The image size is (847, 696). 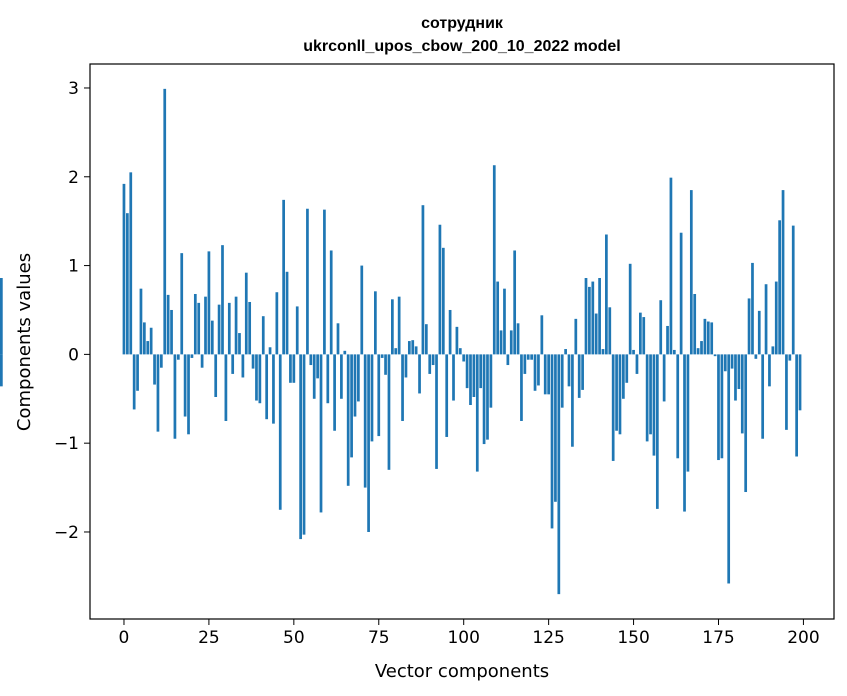 What do you see at coordinates (66, 533) in the screenshot?
I see `y-tick-label: −2` at bounding box center [66, 533].